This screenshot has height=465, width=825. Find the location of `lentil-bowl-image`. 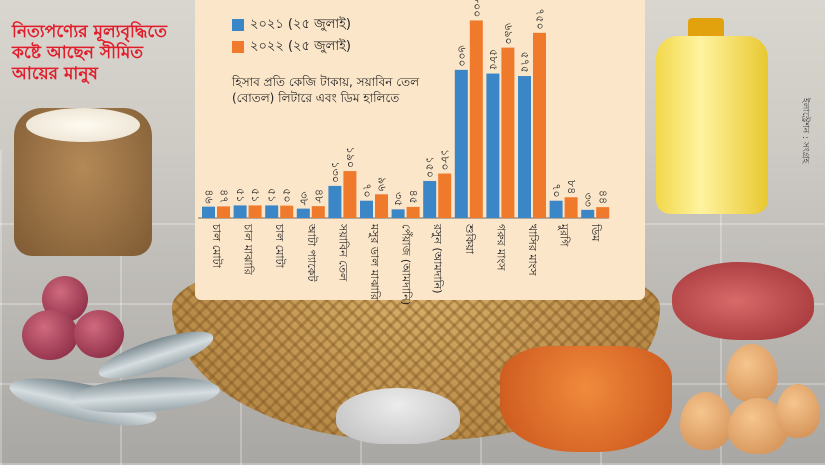

lentil-bowl-image is located at coordinates (586, 399).